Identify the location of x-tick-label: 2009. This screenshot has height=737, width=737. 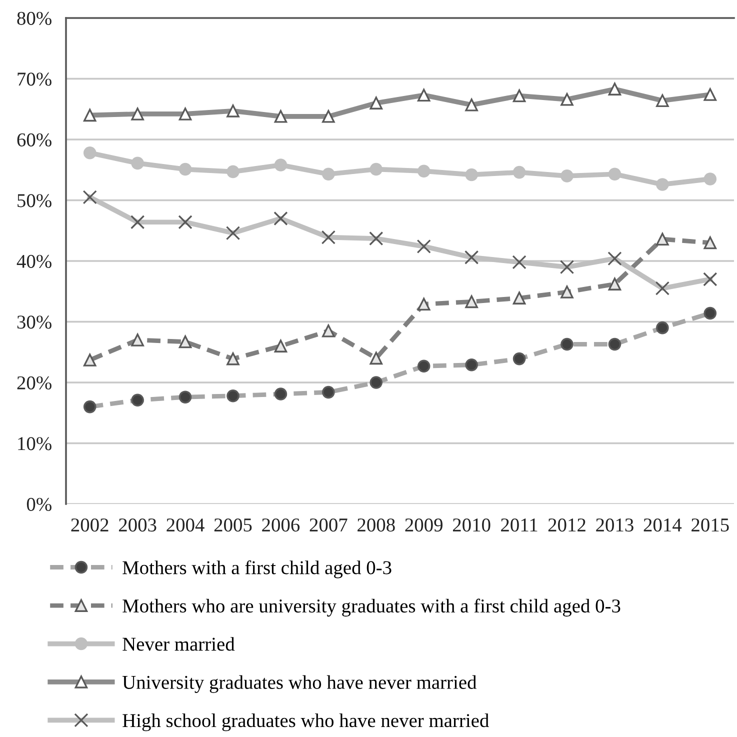
(424, 525).